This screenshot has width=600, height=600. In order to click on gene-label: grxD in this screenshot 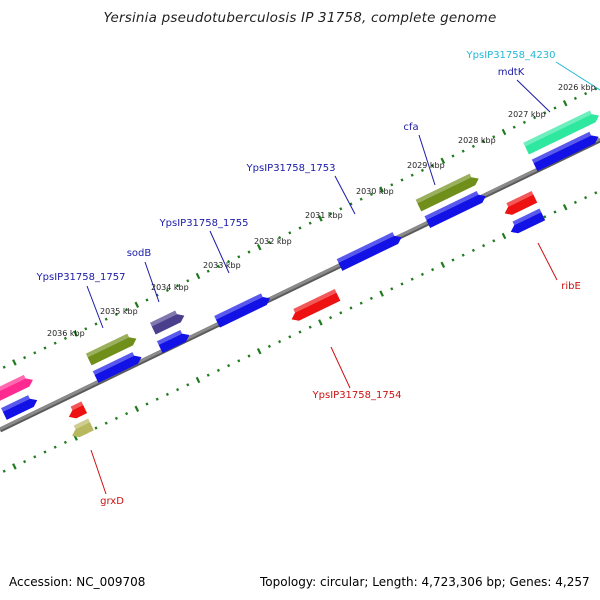, I will do `click(112, 501)`.